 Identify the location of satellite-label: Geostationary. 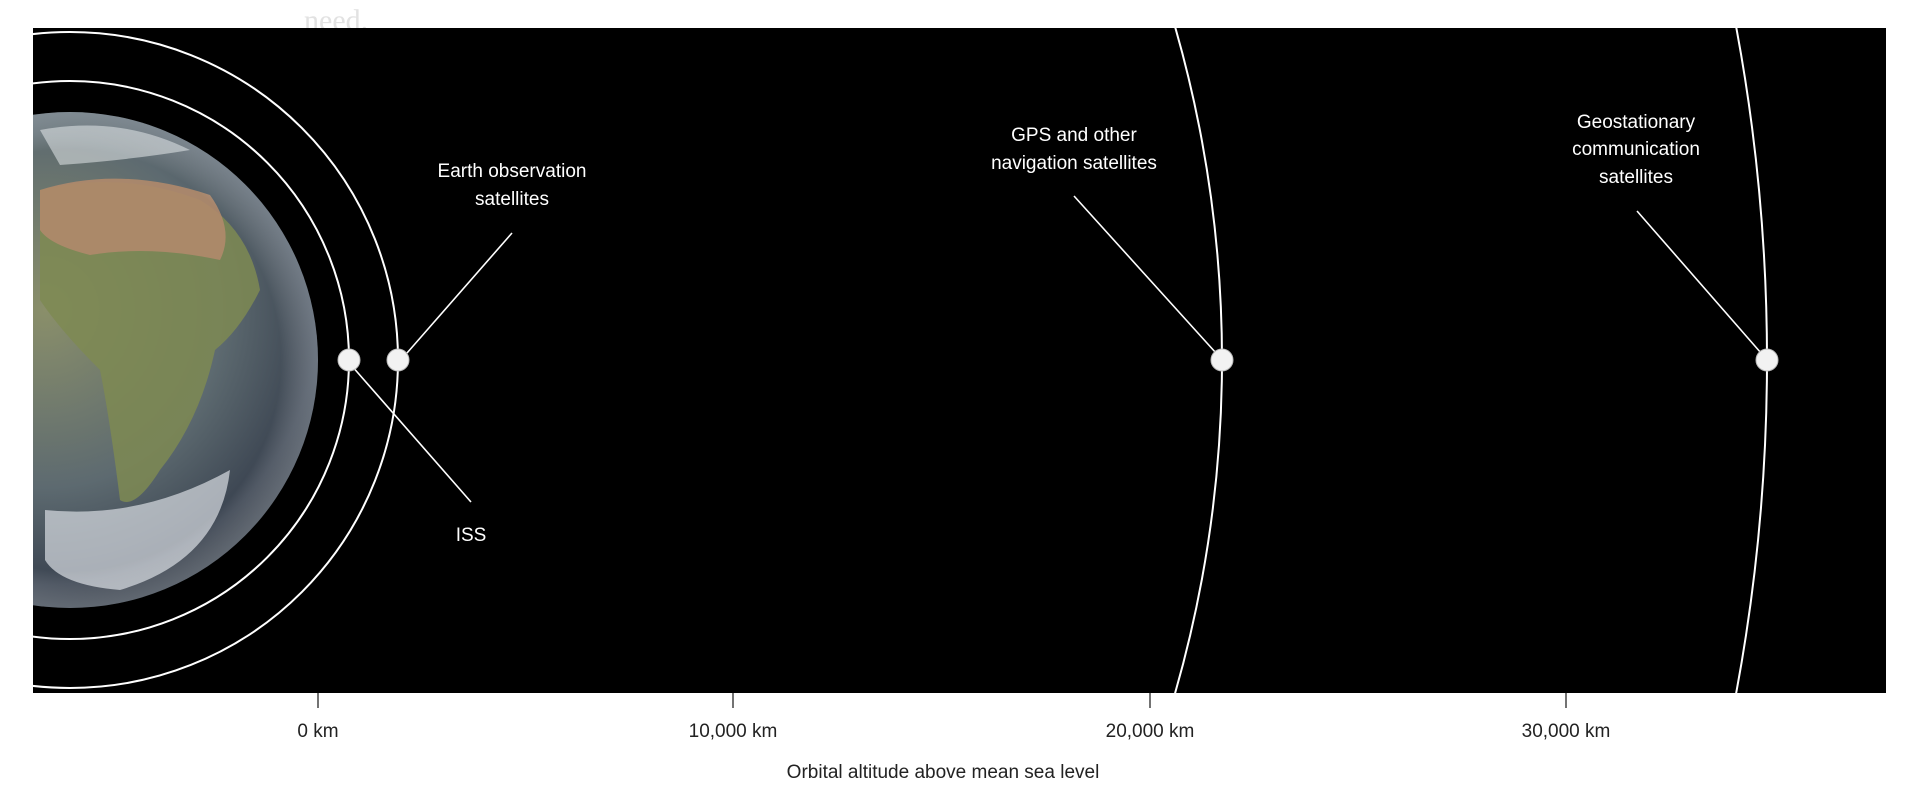
(1636, 122).